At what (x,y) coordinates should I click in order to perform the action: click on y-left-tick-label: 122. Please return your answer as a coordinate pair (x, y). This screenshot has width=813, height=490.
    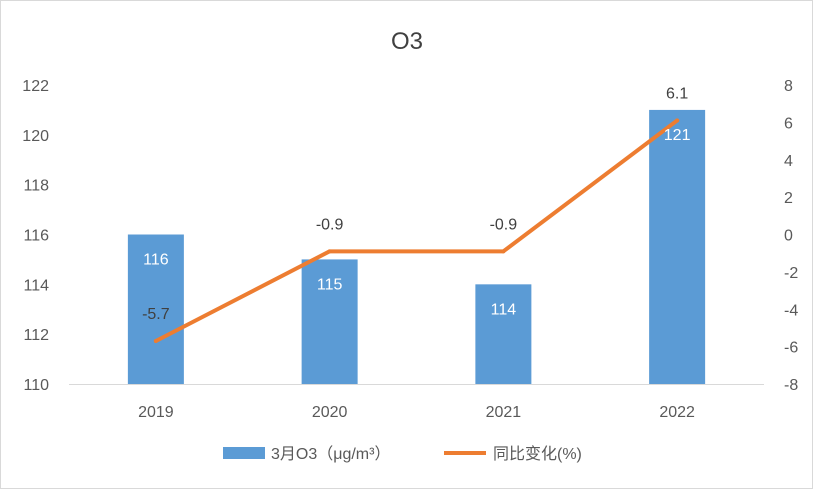
    Looking at the image, I should click on (35, 86).